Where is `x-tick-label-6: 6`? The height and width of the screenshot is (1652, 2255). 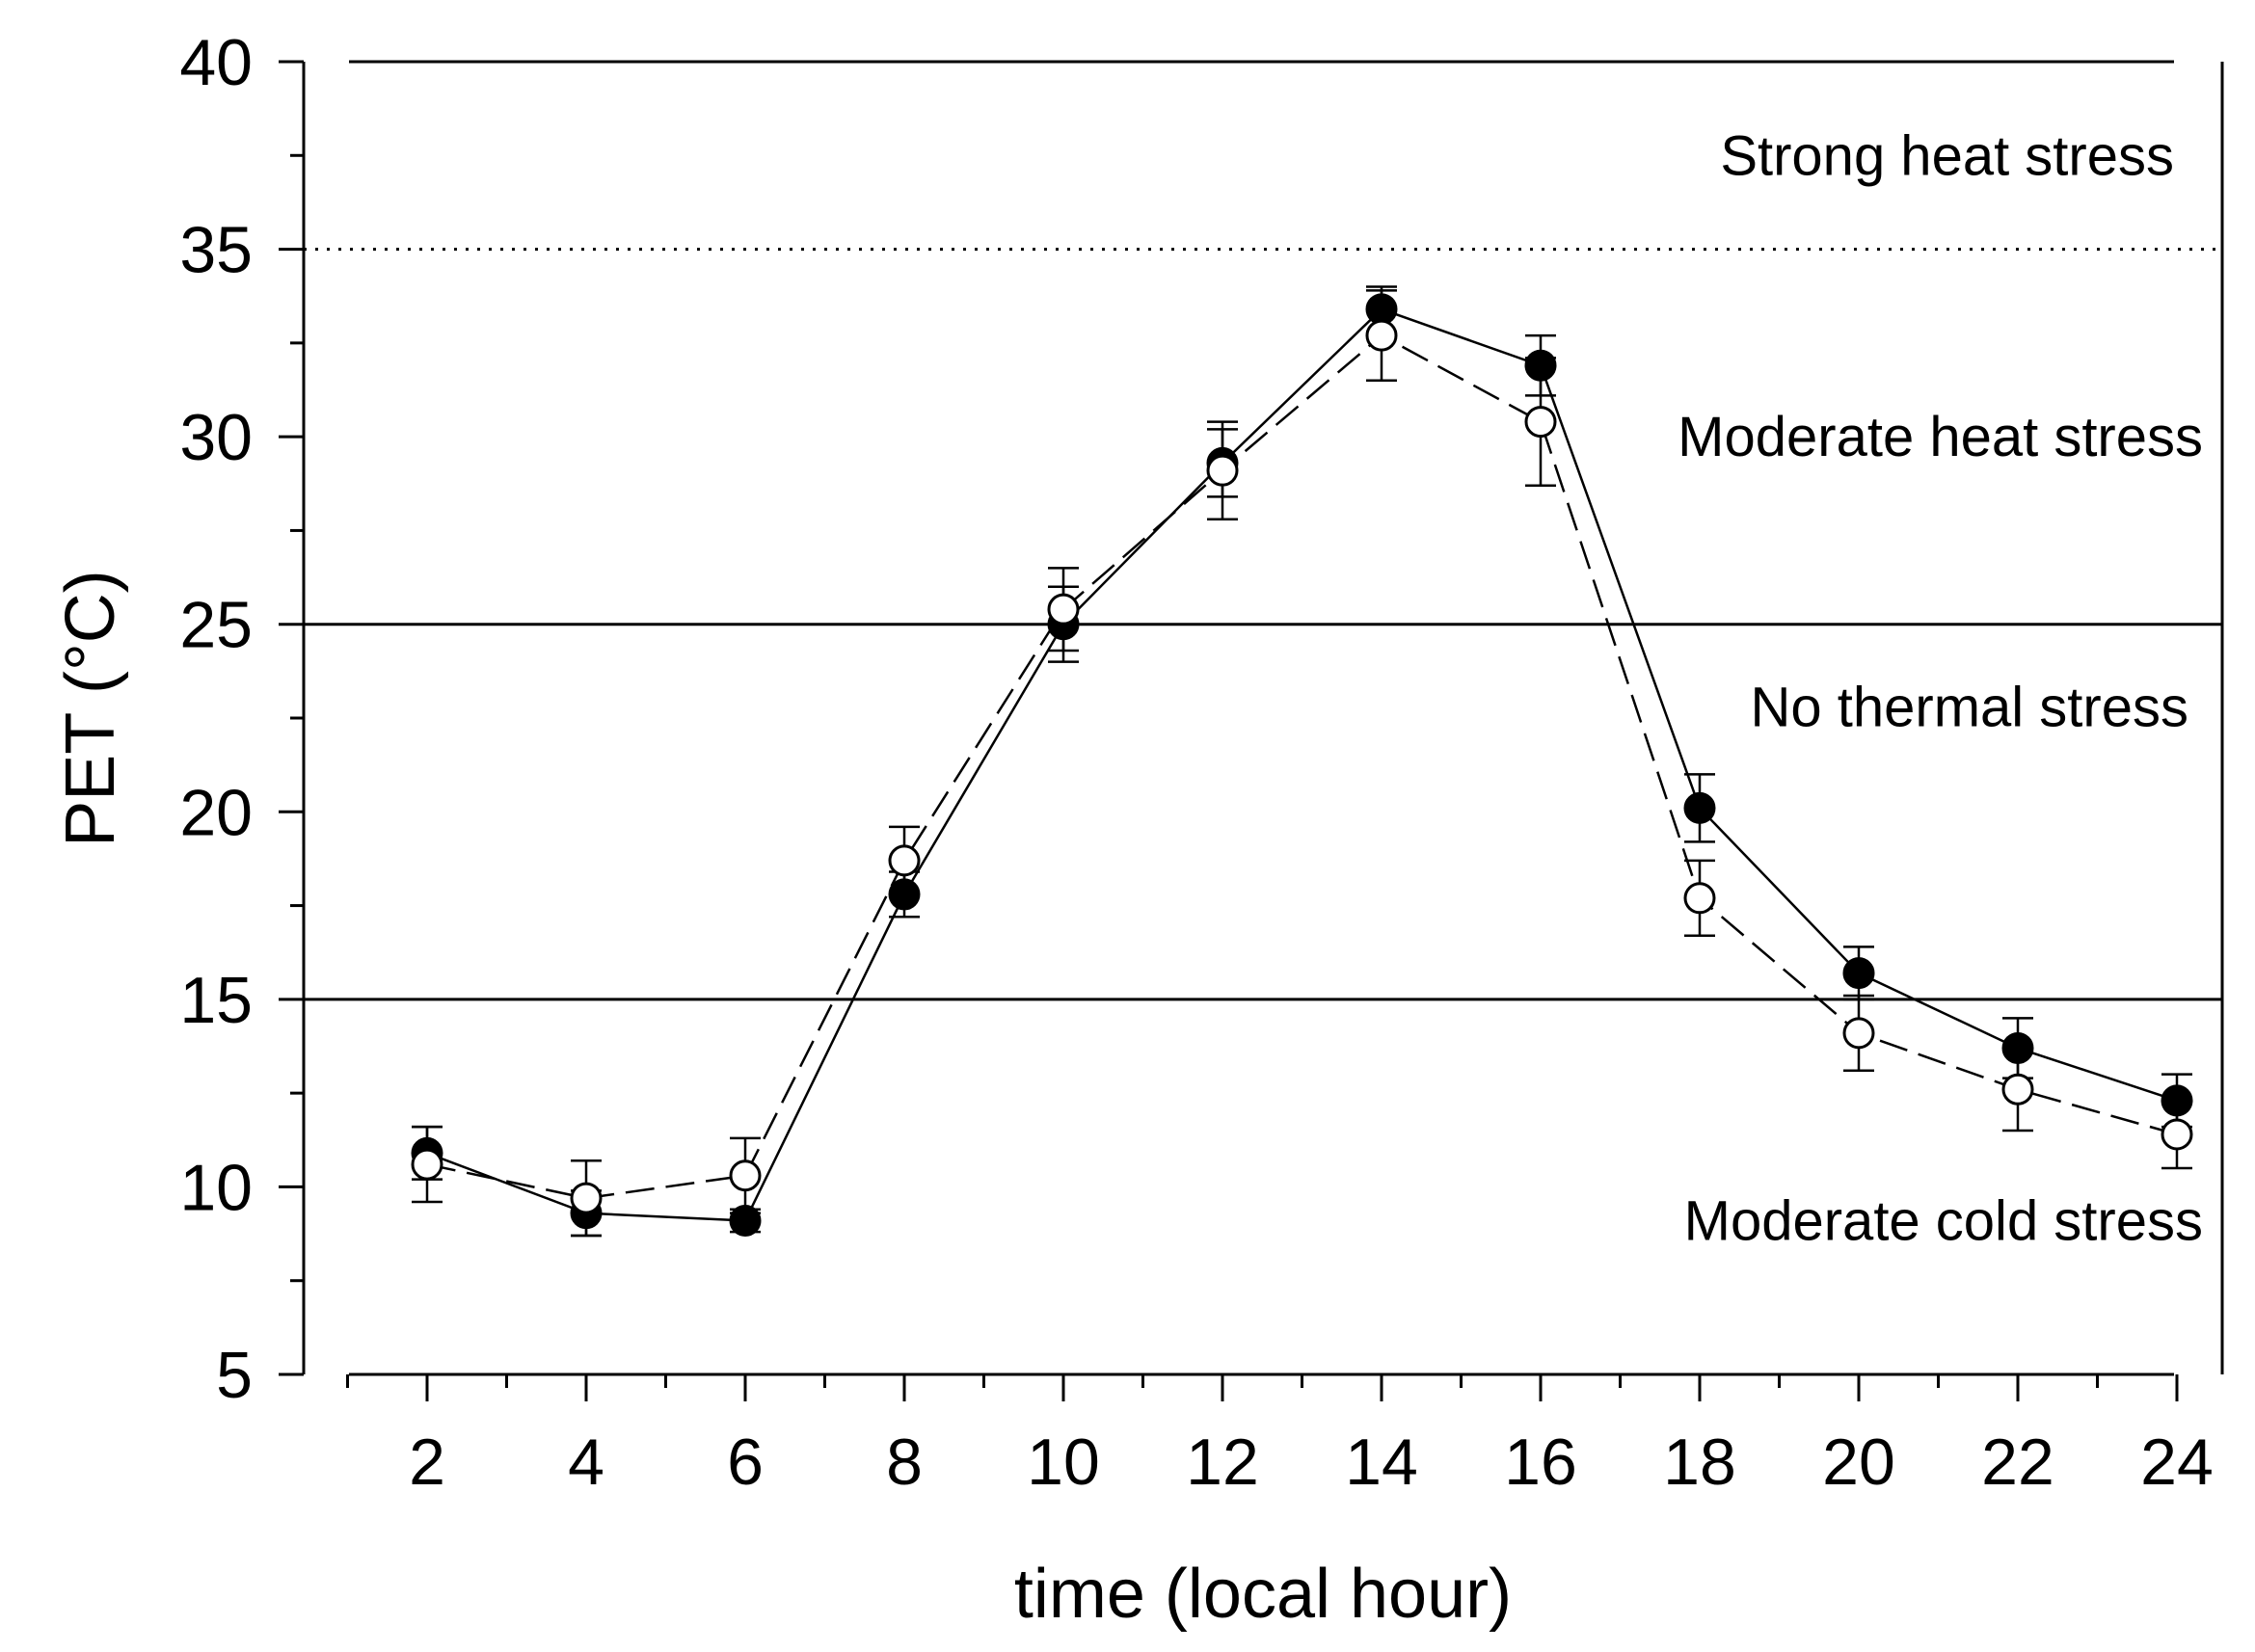
x-tick-label-6: 6 is located at coordinates (746, 1463).